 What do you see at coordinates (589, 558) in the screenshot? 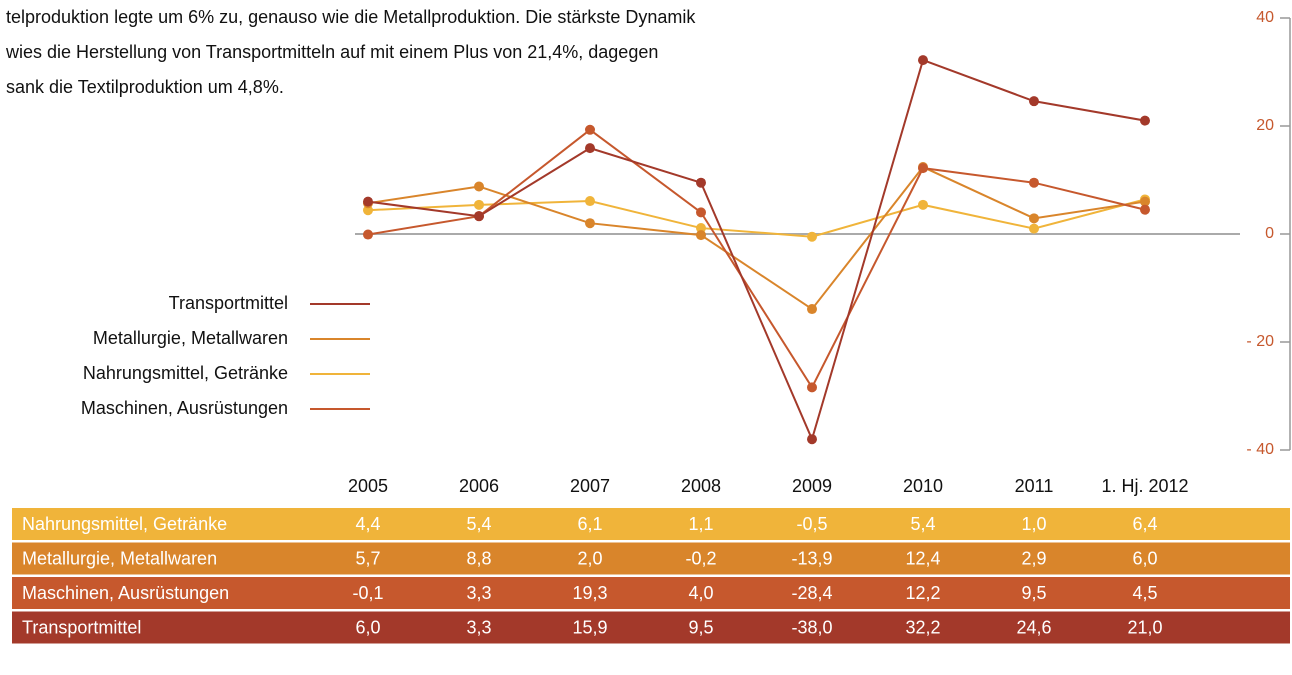
I see `table-cell: 2,0` at bounding box center [589, 558].